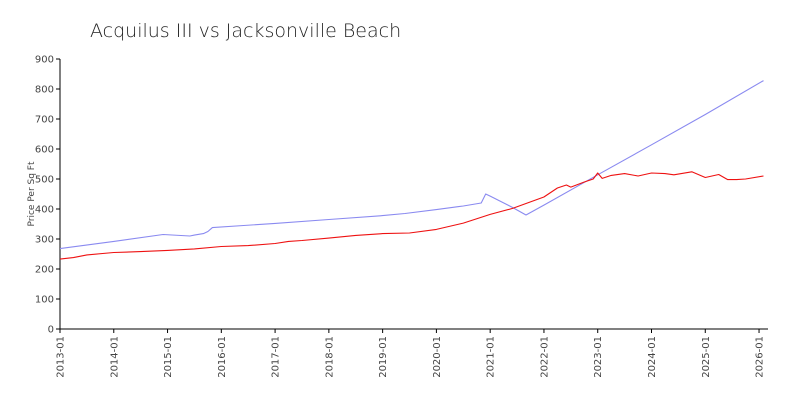 This screenshot has height=400, width=800. Describe the element at coordinates (168, 357) in the screenshot. I see `x-tick-label: 2015-01` at that location.